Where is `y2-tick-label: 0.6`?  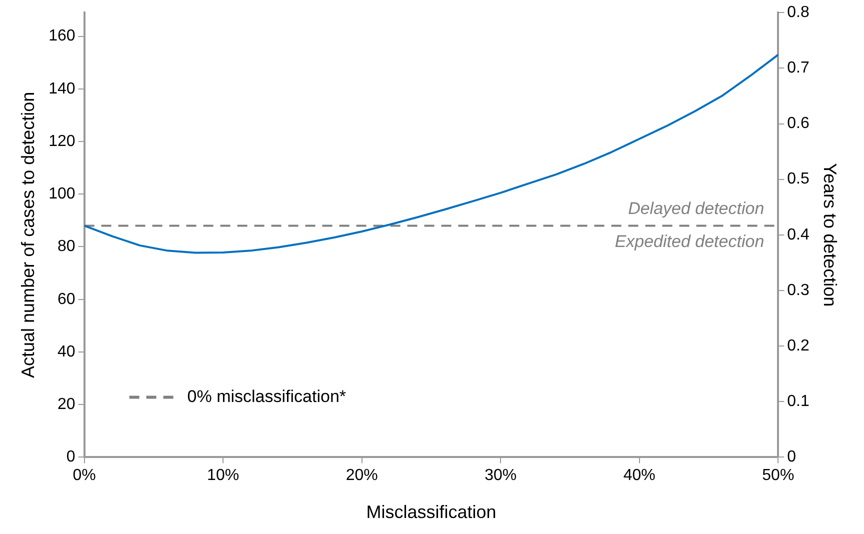 y2-tick-label: 0.6 is located at coordinates (798, 123).